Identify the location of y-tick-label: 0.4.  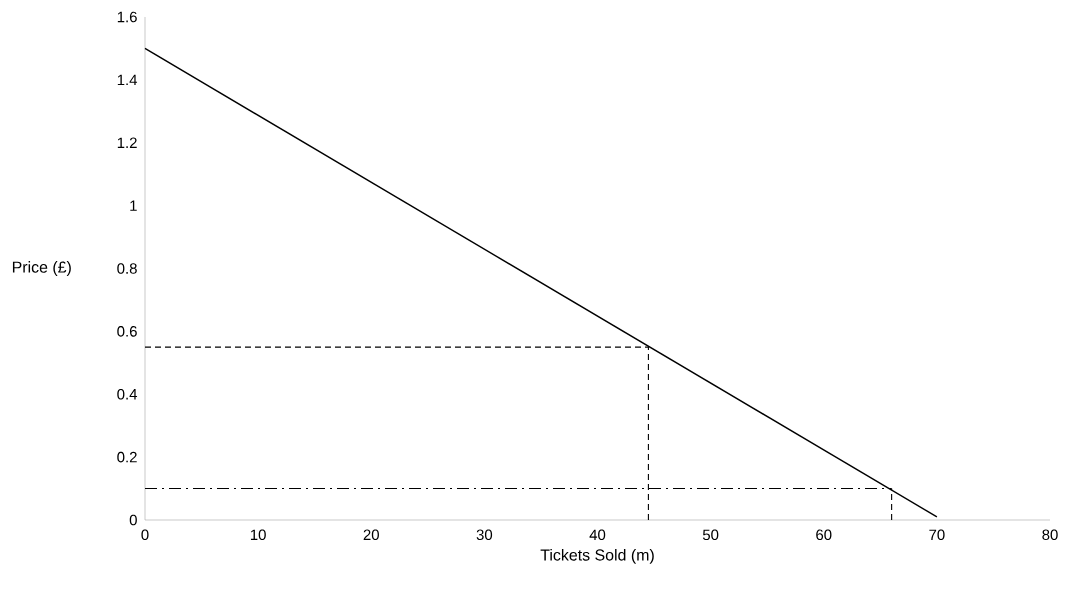
(127, 394).